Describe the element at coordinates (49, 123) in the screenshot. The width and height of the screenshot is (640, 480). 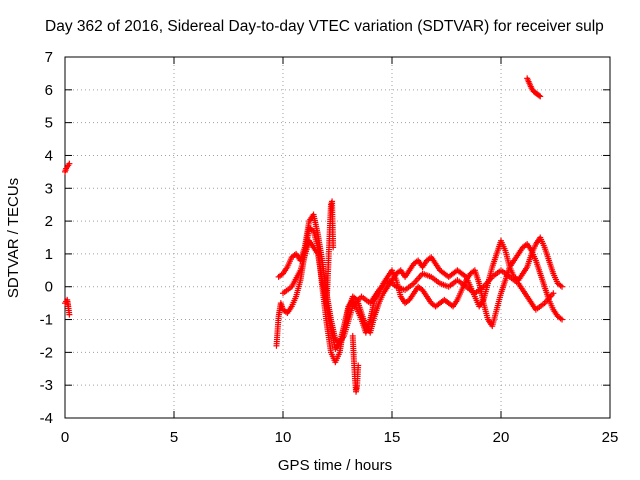
I see `y-tick-label: 5` at that location.